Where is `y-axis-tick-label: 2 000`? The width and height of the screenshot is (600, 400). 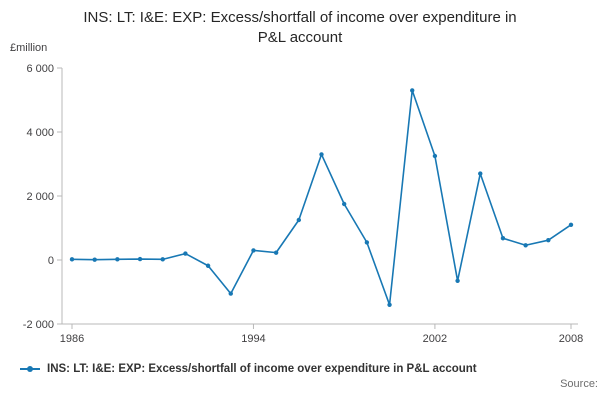 y-axis-tick-label: 2 000 is located at coordinates (40, 197).